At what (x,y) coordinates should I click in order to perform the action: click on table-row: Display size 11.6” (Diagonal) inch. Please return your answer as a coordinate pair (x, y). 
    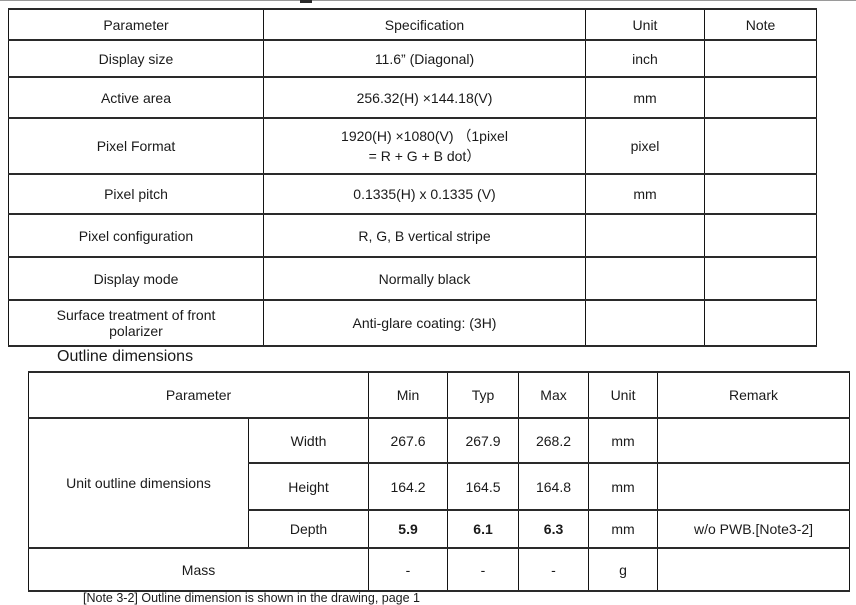
    Looking at the image, I should click on (412, 58).